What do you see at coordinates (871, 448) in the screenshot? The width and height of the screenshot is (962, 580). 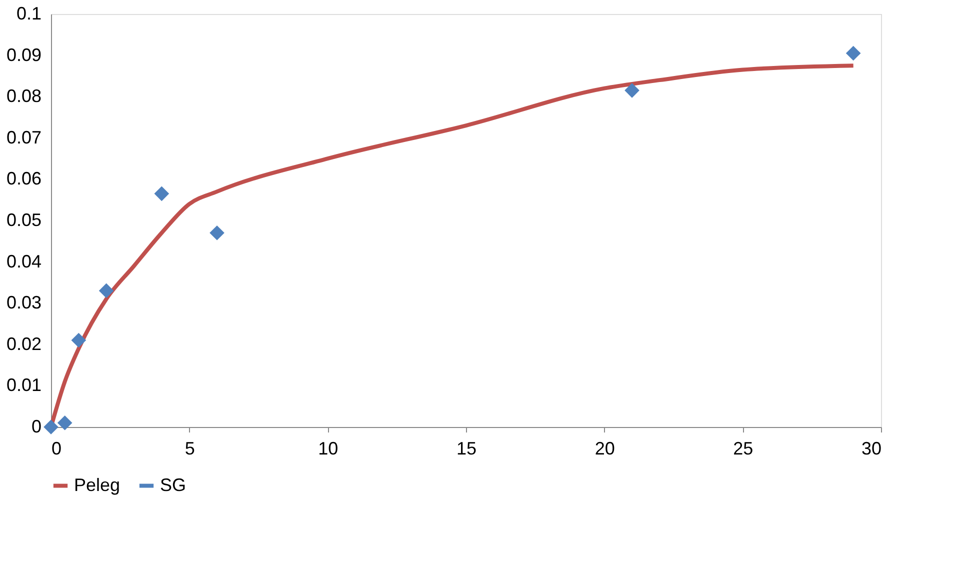 I see `x-tick-label: 30` at bounding box center [871, 448].